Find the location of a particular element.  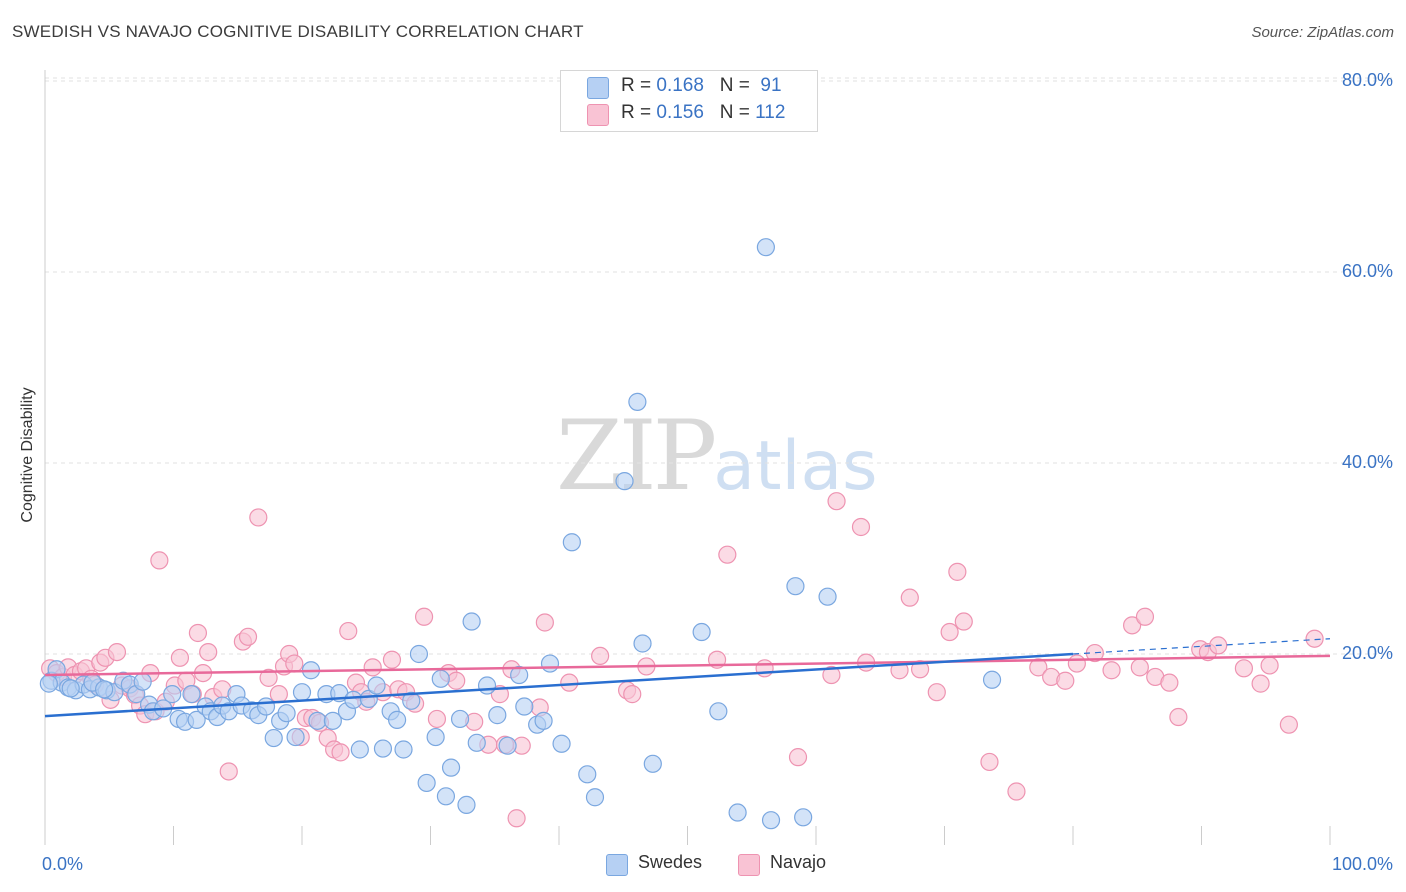

swedes-trend-extension is located at coordinates (1201, 646).